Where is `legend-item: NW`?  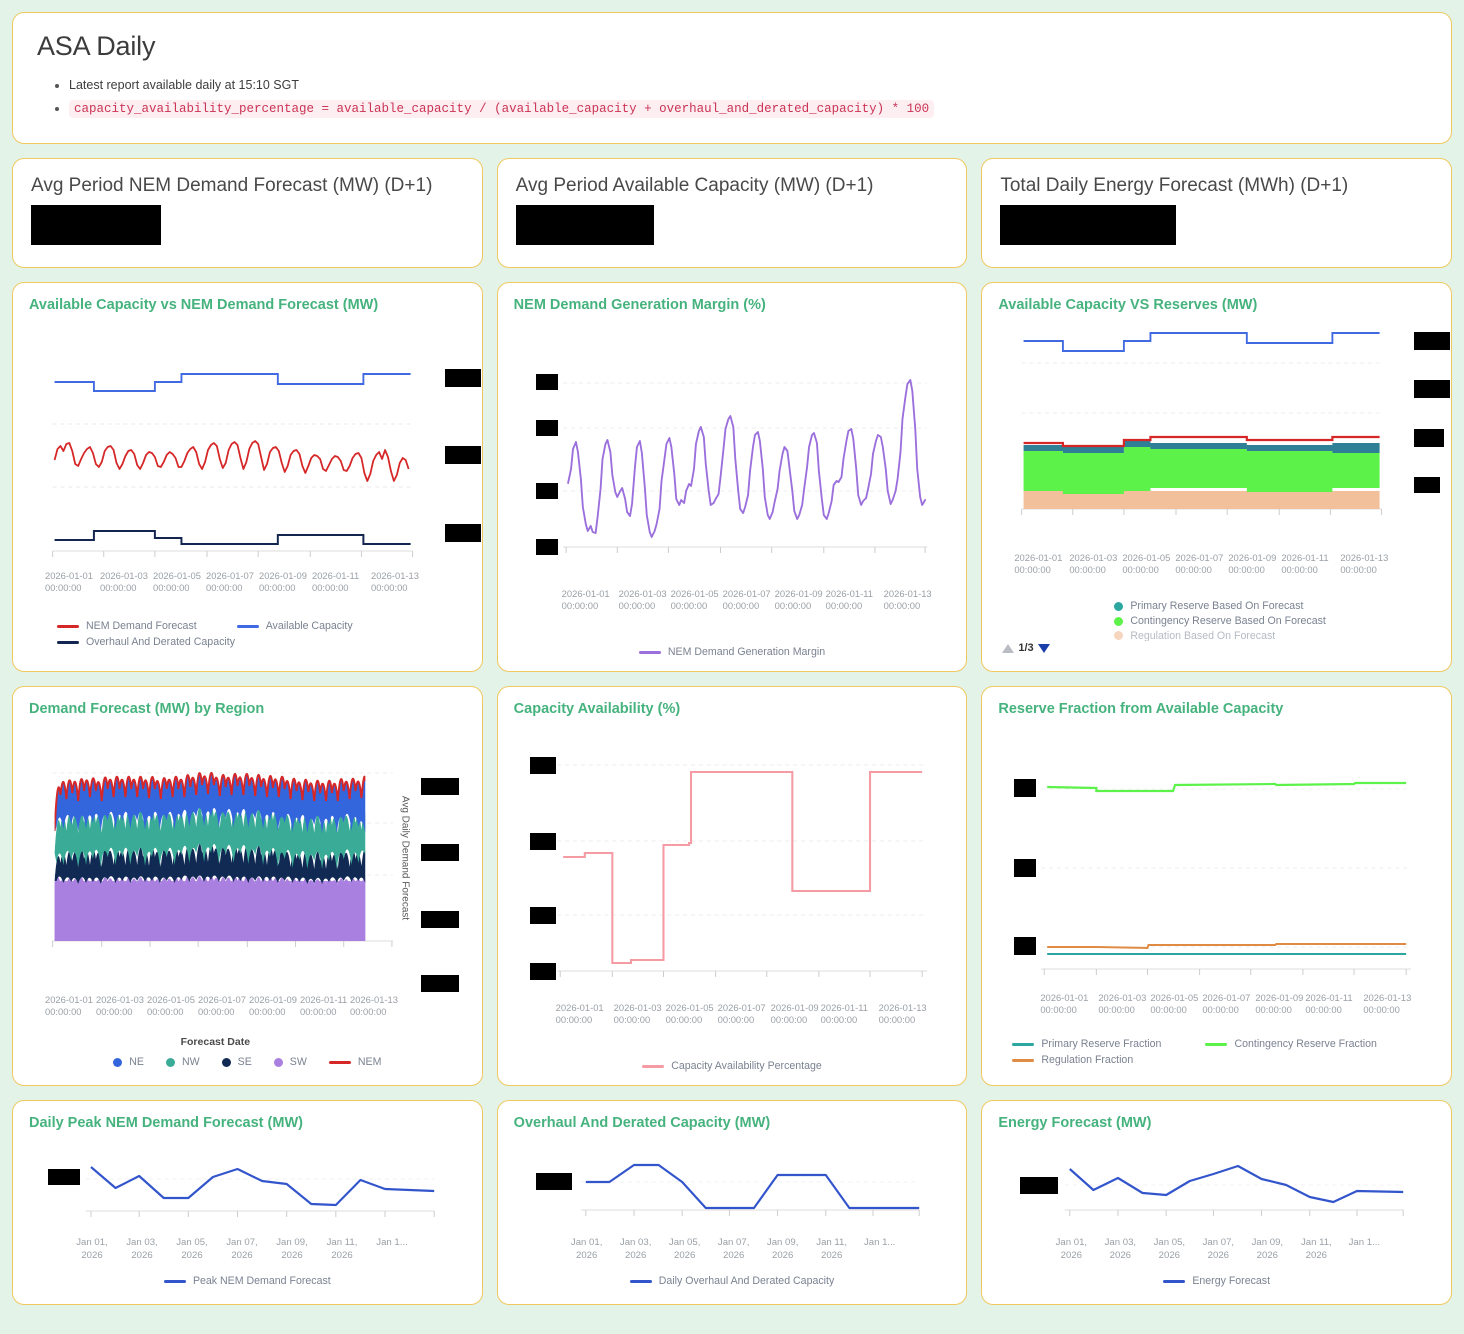 legend-item: NW is located at coordinates (182, 1062).